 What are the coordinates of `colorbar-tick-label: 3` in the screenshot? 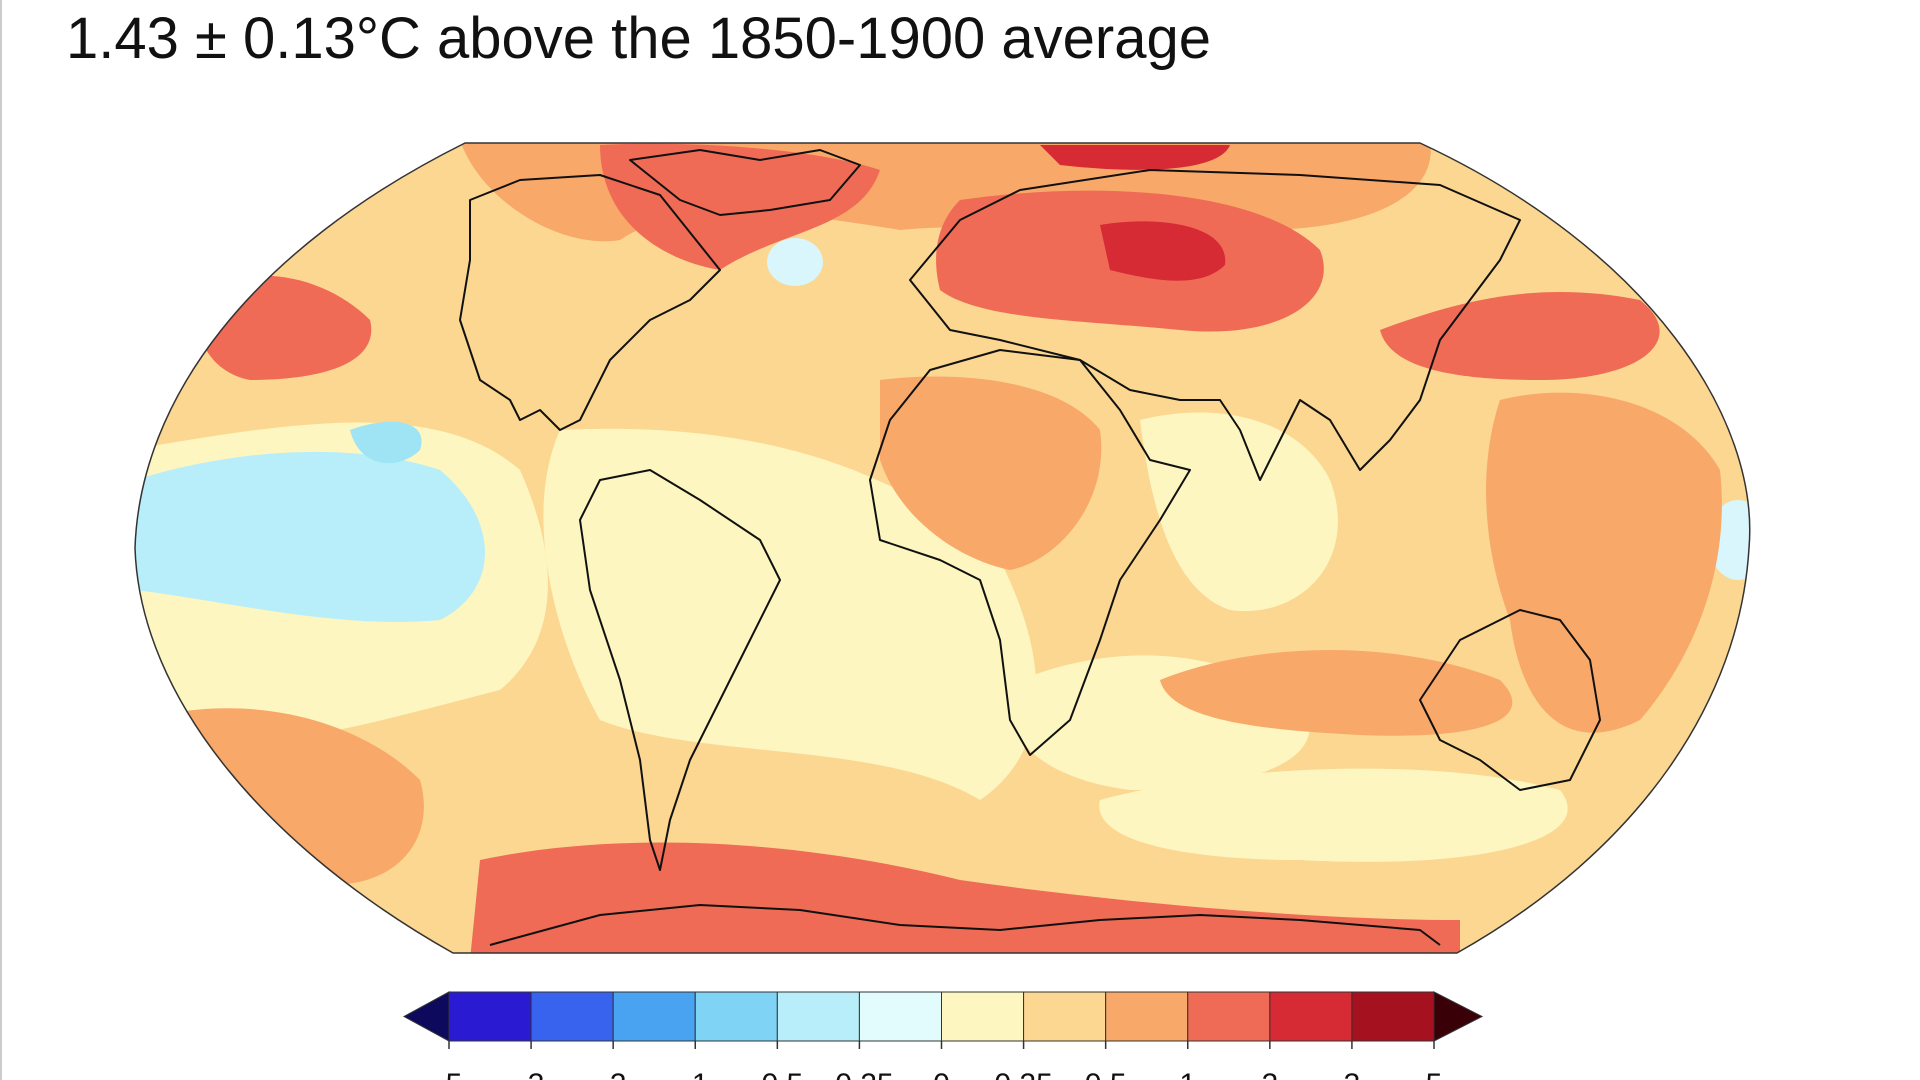 It's located at (1352, 1074).